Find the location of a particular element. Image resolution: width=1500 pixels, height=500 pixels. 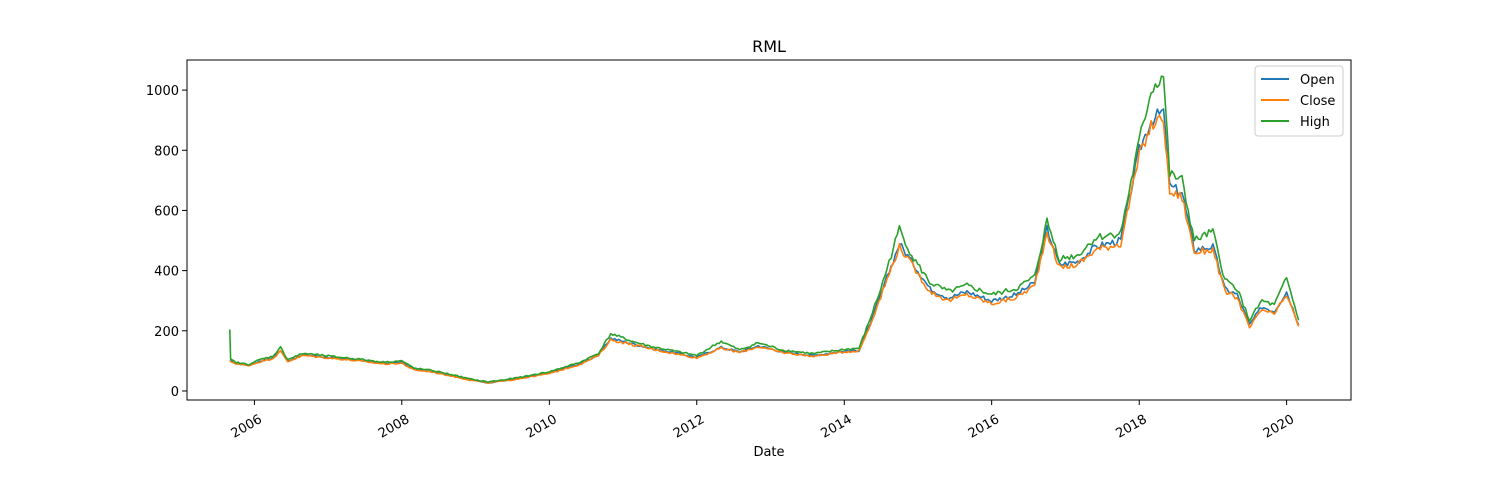

y-tick-label: 600 is located at coordinates (166, 211).